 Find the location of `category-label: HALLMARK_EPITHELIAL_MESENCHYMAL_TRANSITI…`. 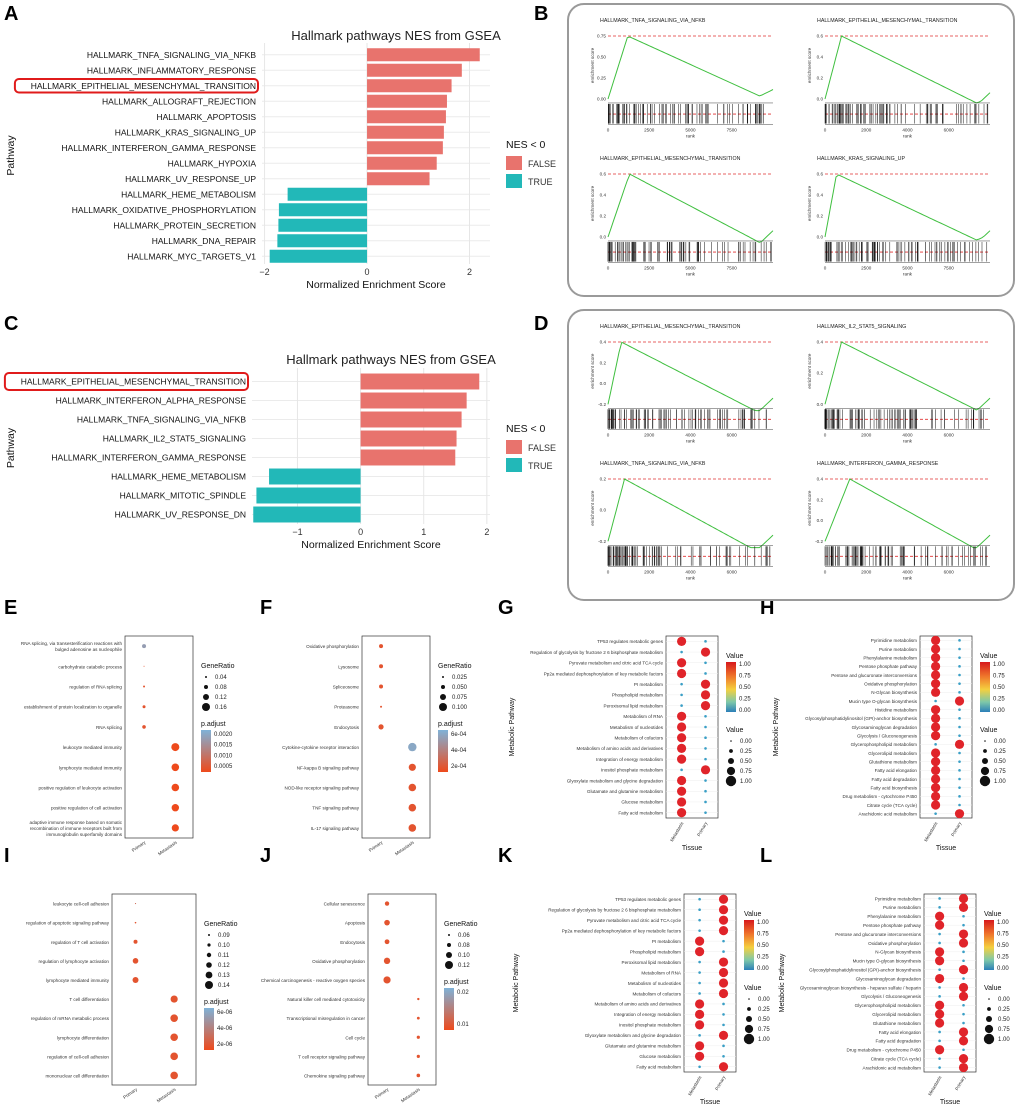

category-label: HALLMARK_EPITHELIAL_MESENCHYMAL_TRANSITI… is located at coordinates (133, 382).